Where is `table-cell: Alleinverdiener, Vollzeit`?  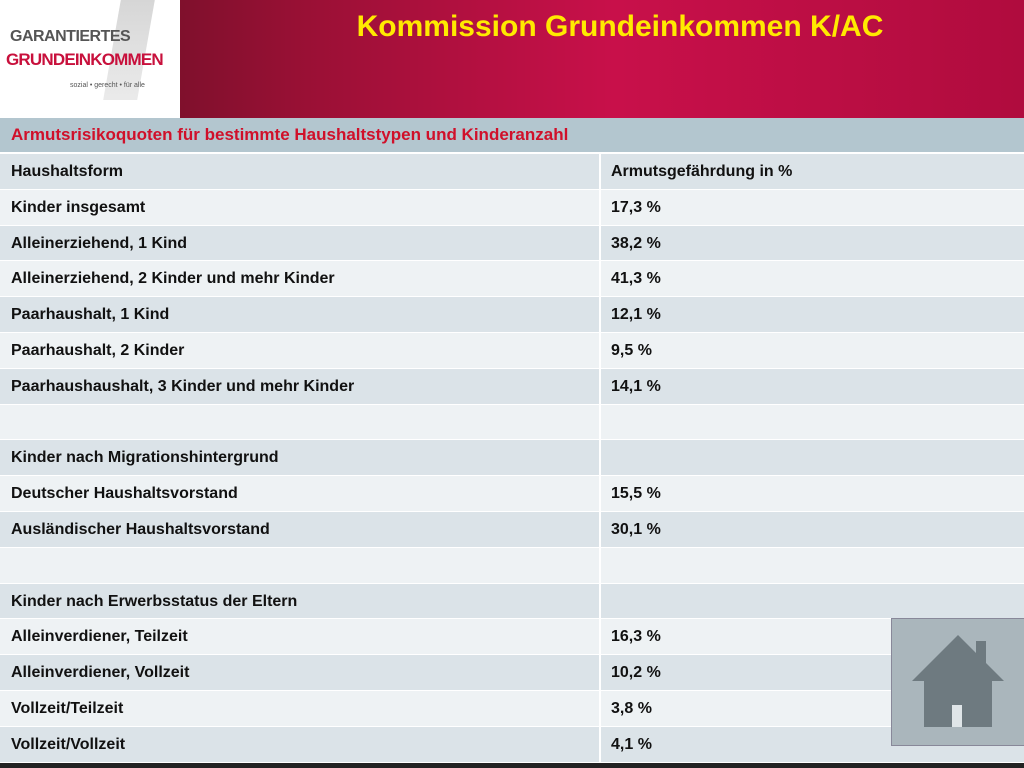 table-cell: Alleinverdiener, Vollzeit is located at coordinates (300, 672).